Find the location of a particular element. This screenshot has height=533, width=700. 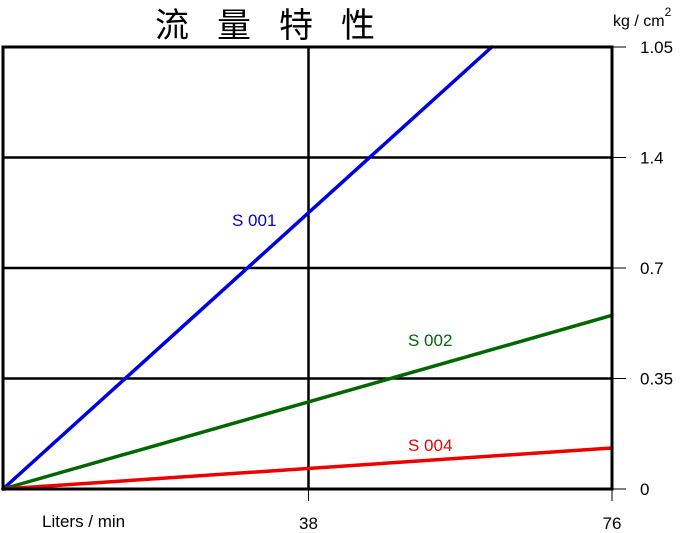

x-axis-label: Liters / min is located at coordinates (83, 521).